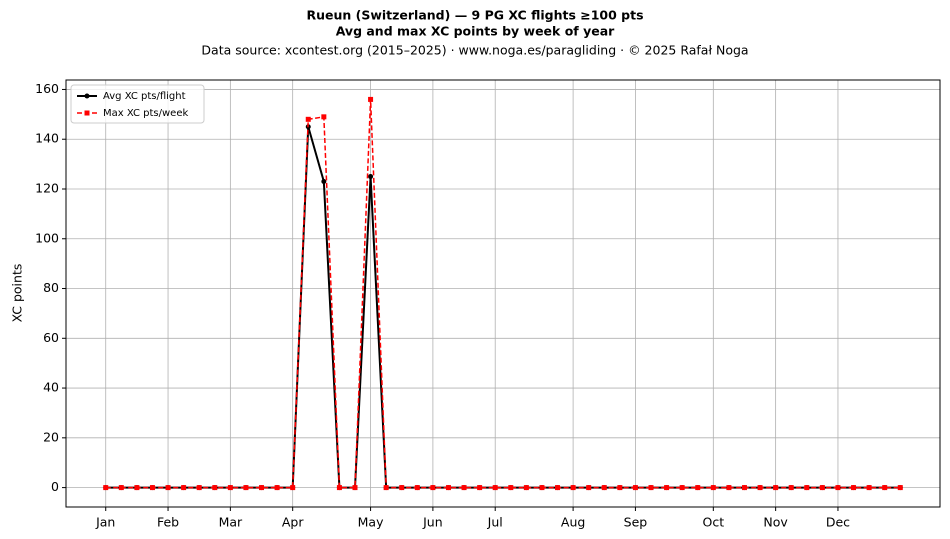  What do you see at coordinates (475, 31) in the screenshot?
I see `chart-subtitle: Avg and max XC points by week of year` at bounding box center [475, 31].